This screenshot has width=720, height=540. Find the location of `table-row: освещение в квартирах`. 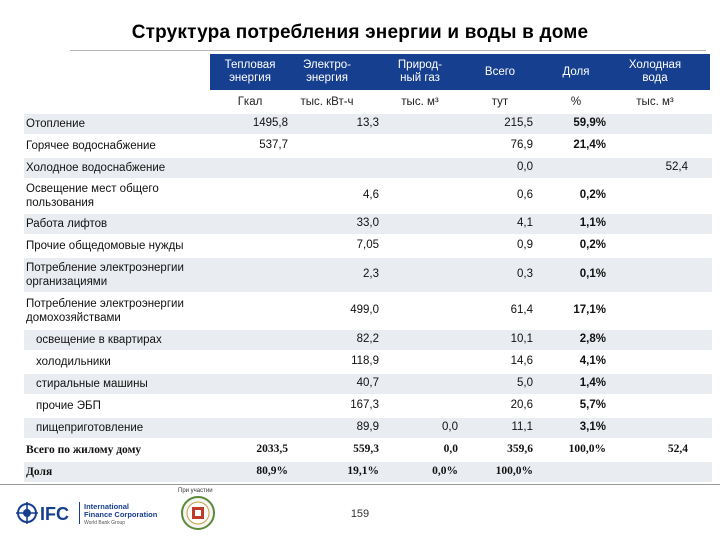

table-row: освещение в квартирах is located at coordinates (368, 340).